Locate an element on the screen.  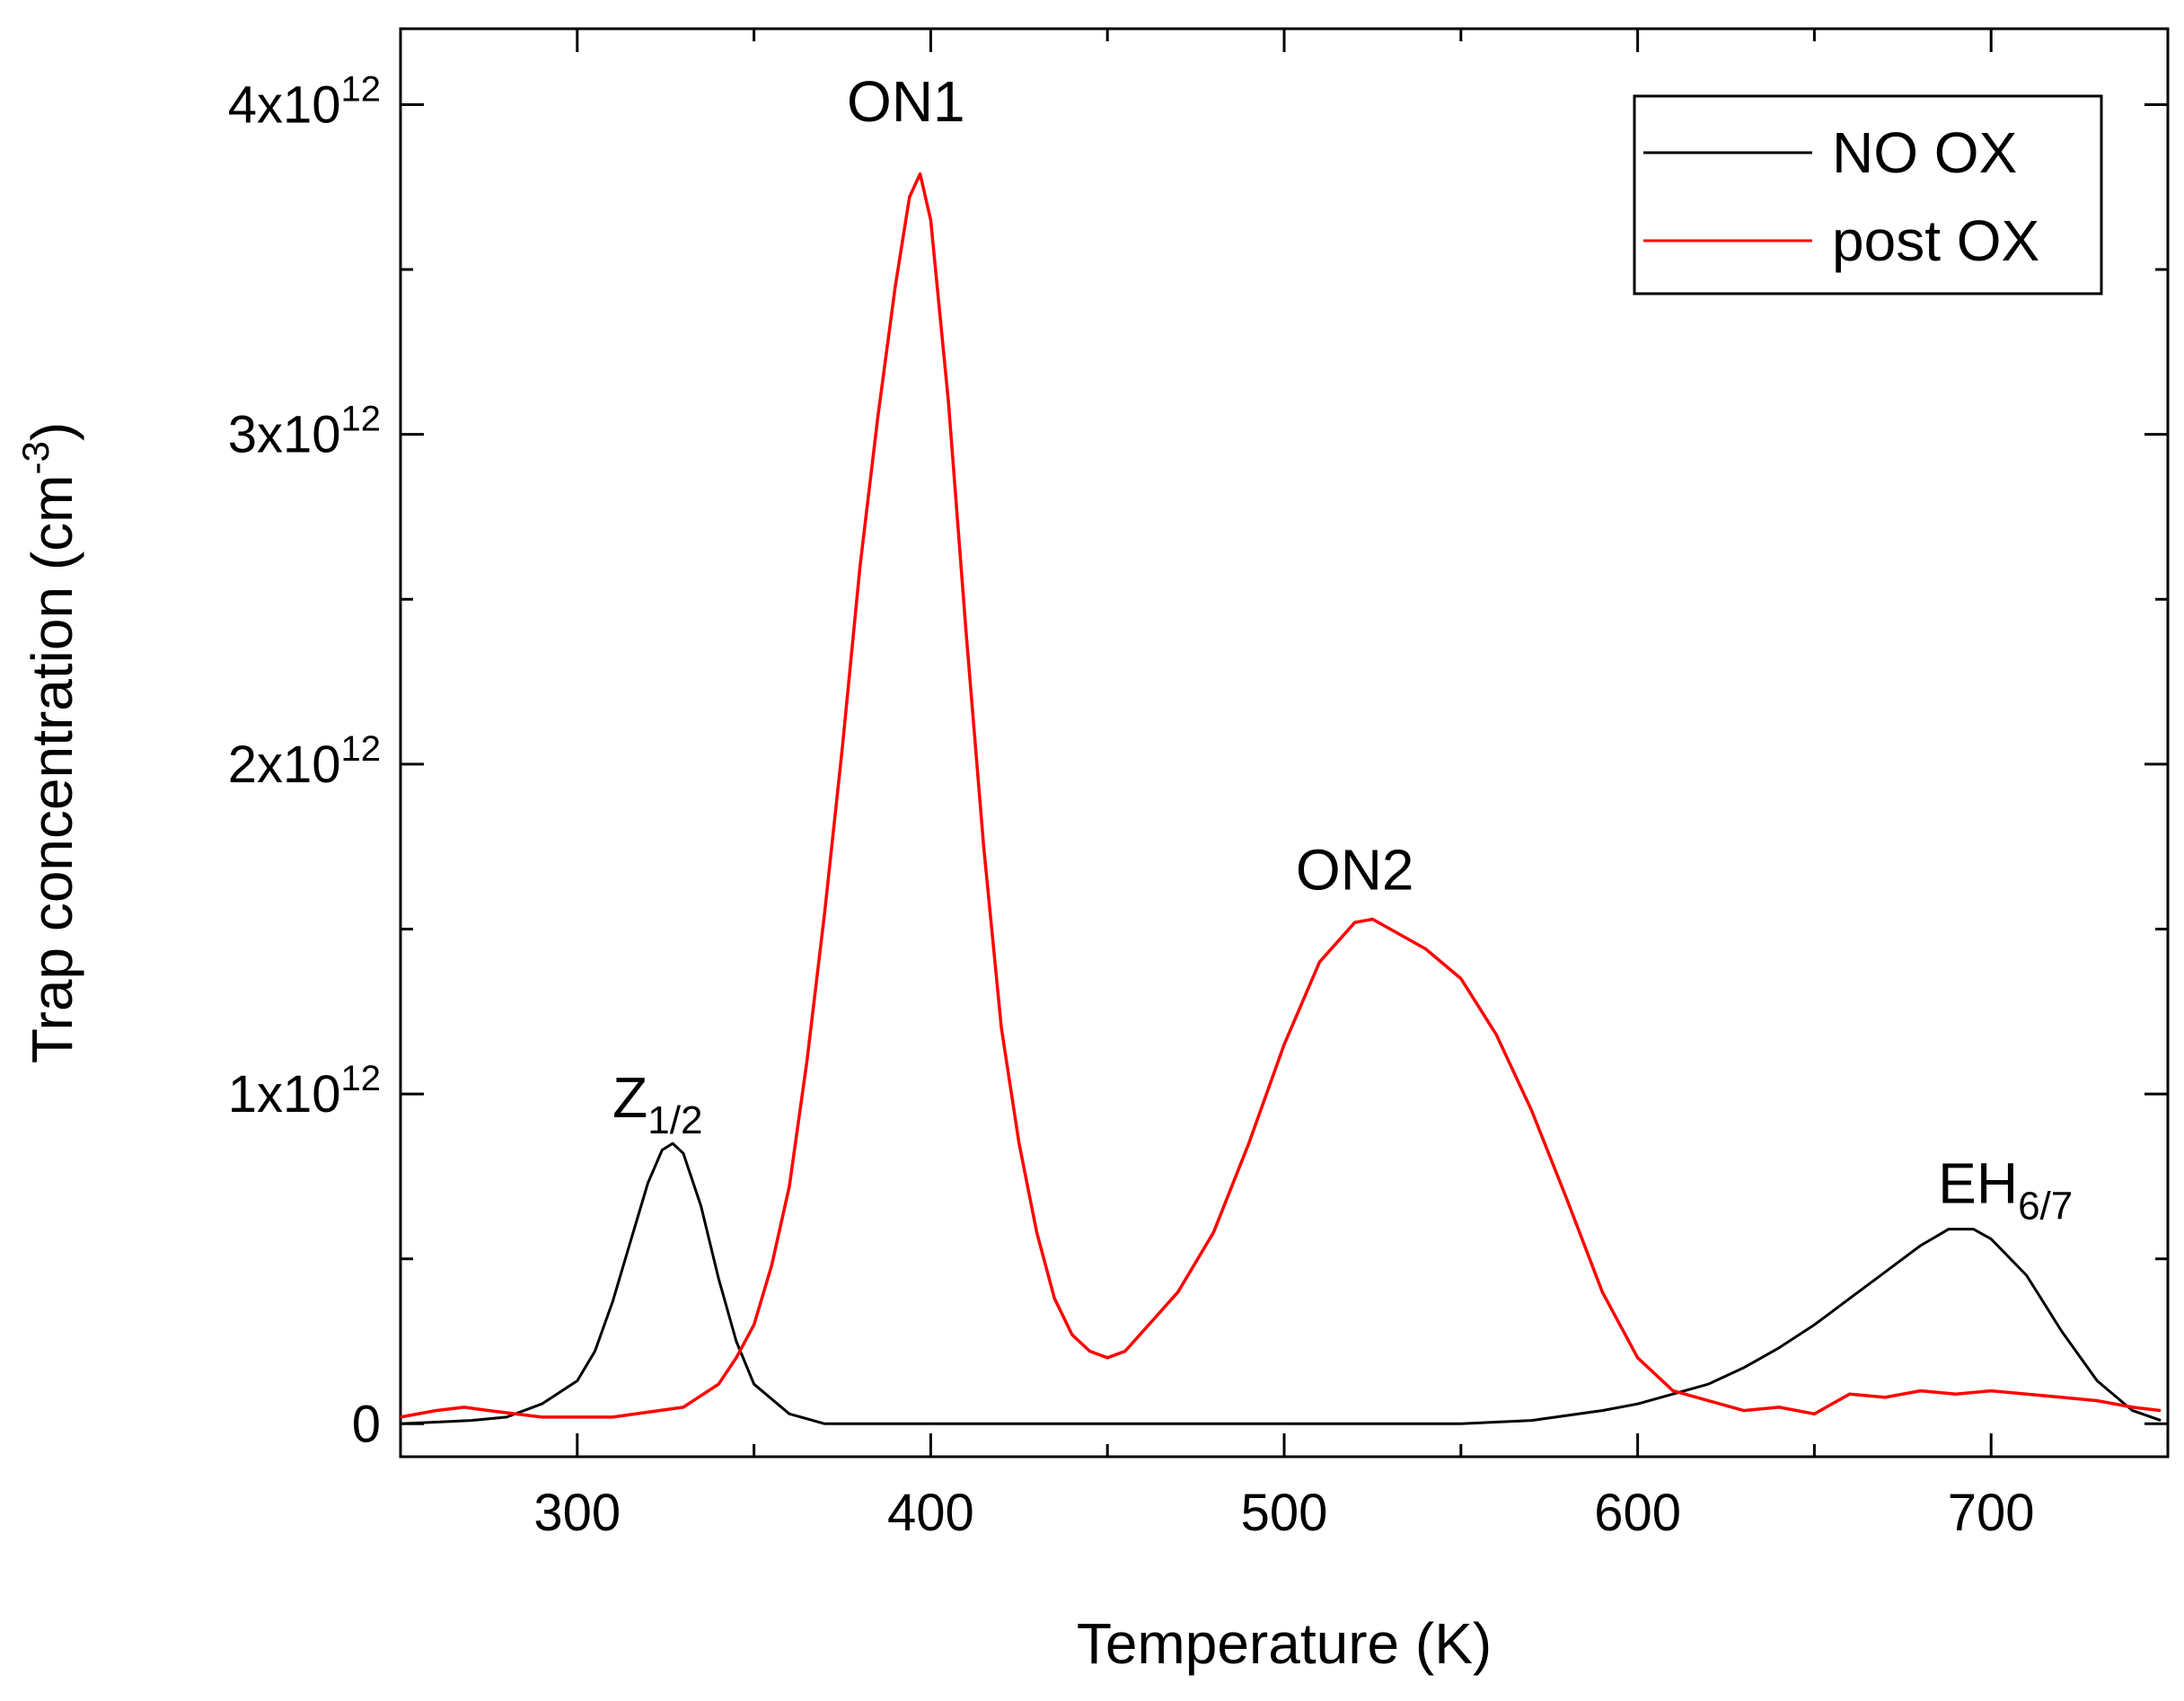
annotation-label: ON2 is located at coordinates (1355, 869).